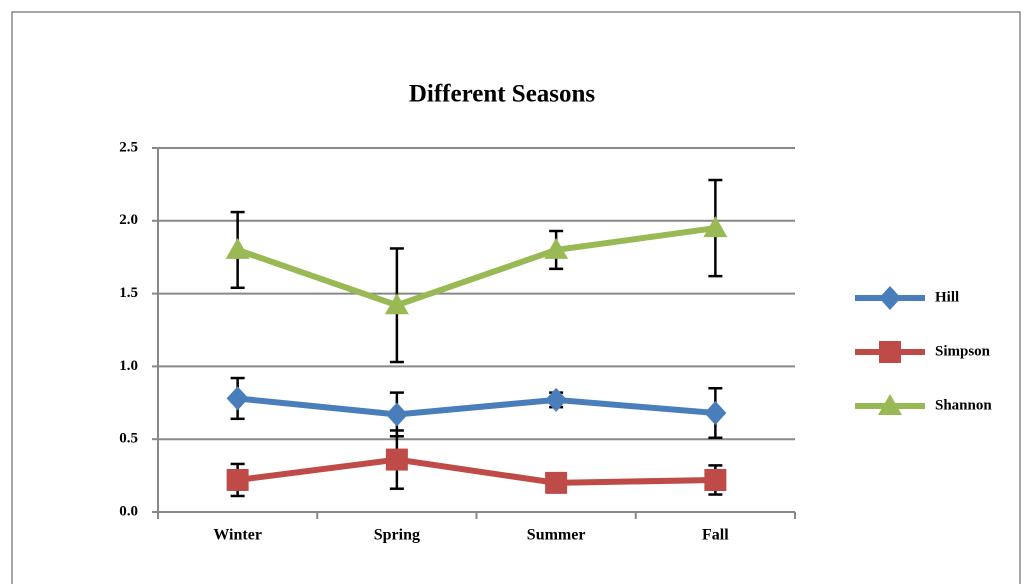 The width and height of the screenshot is (1025, 584). I want to click on x-tick-label: Winter, so click(237, 535).